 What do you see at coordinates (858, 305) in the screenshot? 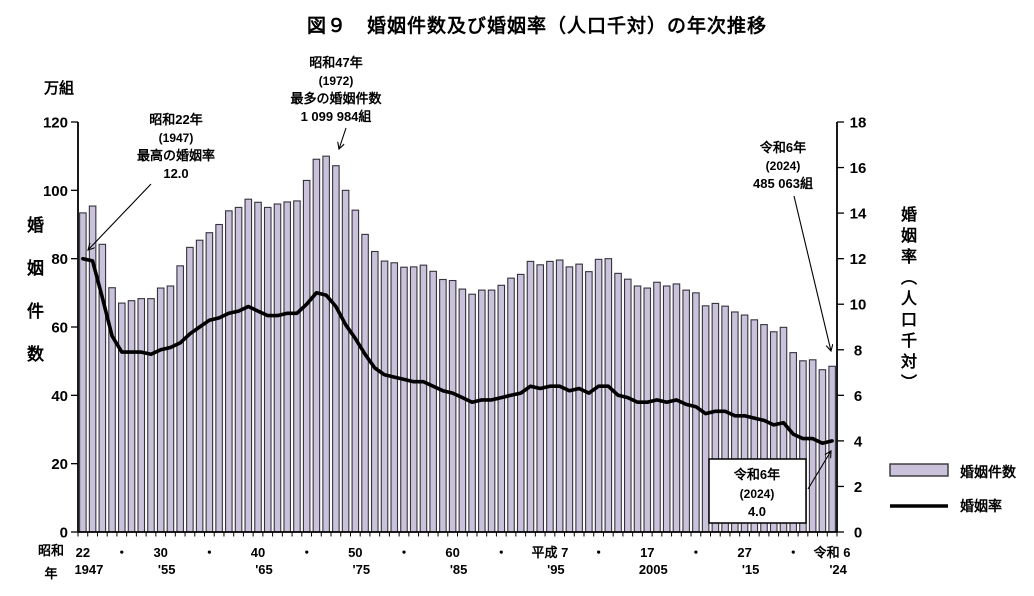
I see `svg-text: 10` at bounding box center [858, 305].